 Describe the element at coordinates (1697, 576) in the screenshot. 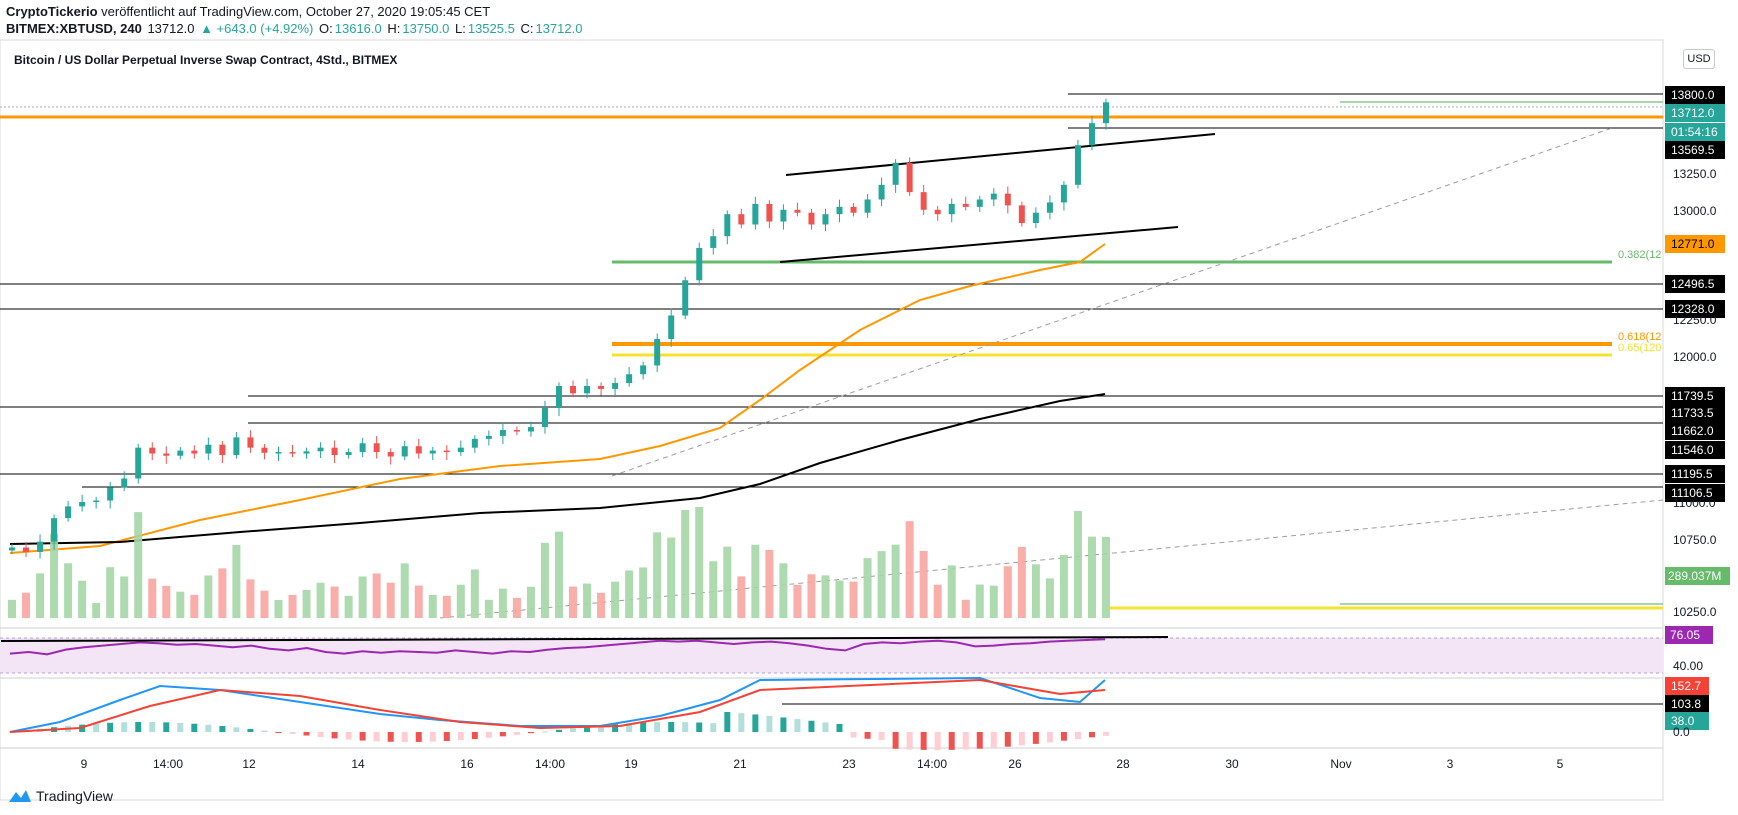

I see `volume-tag: 289.037M` at that location.